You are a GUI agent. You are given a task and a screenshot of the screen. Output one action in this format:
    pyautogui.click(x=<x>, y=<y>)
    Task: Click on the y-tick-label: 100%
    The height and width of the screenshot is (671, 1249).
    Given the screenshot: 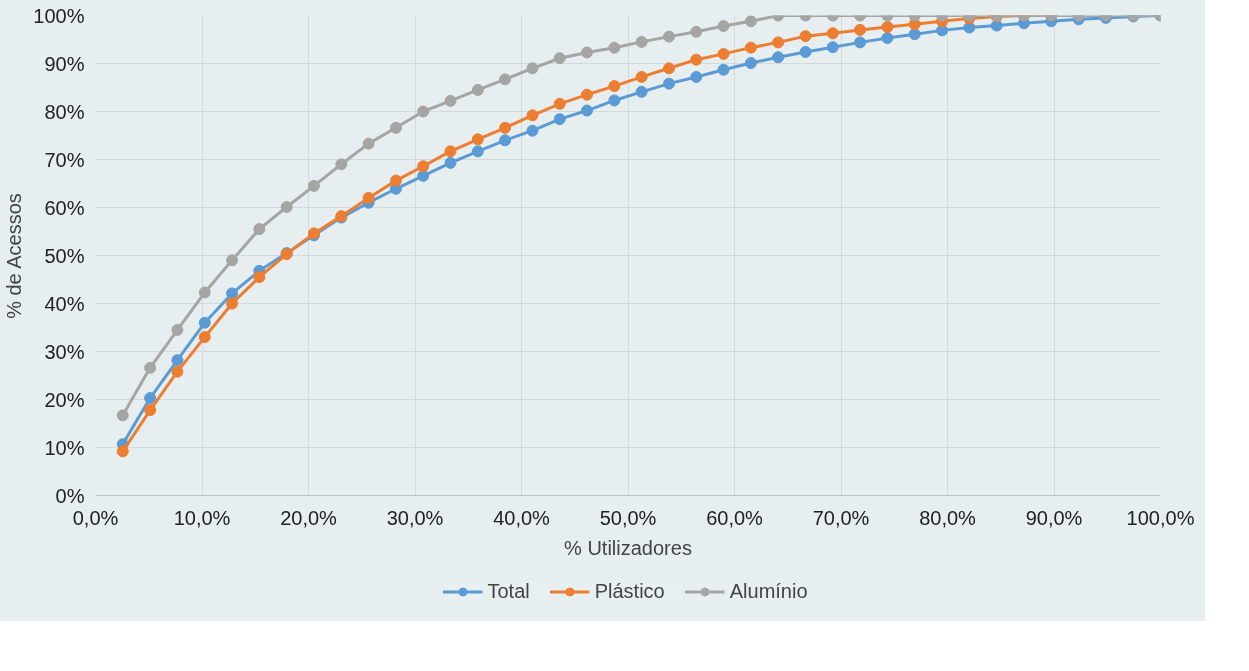 What is the action you would take?
    pyautogui.click(x=59, y=15)
    